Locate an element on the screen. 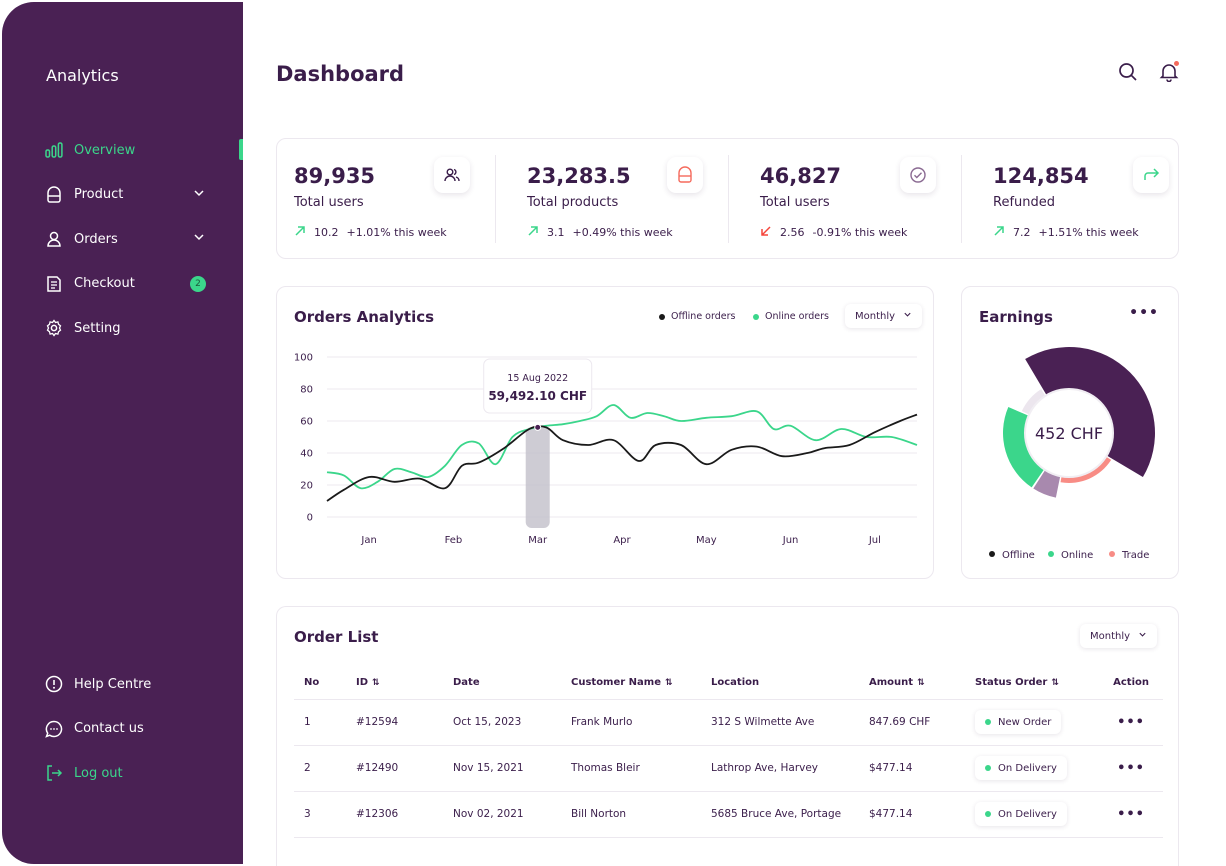  hover-column is located at coordinates (537, 477).